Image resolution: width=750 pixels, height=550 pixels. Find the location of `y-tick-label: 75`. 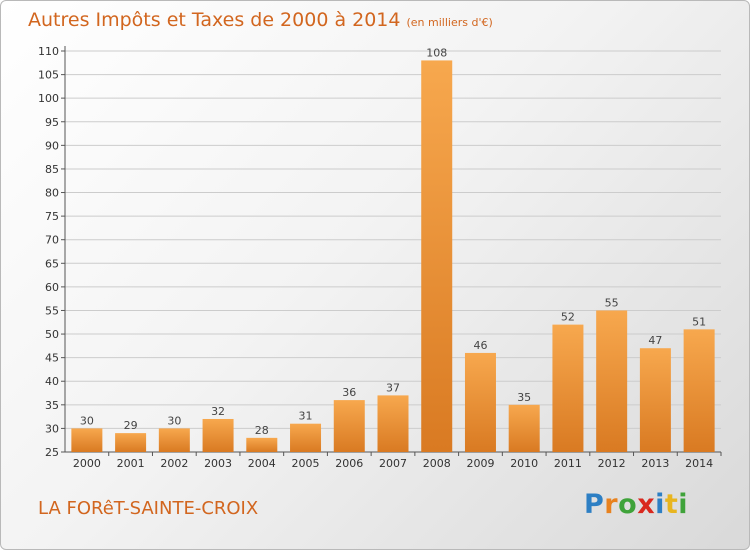

y-tick-label: 75 is located at coordinates (52, 216).